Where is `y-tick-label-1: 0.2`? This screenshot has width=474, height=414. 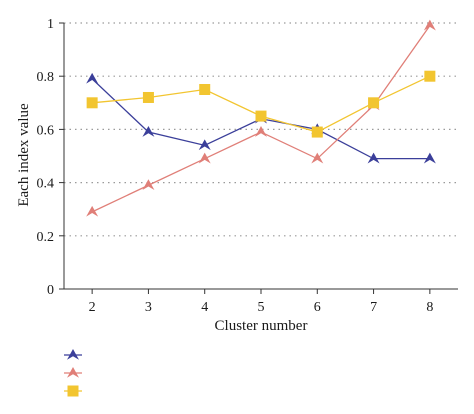 y-tick-label-1: 0.2 is located at coordinates (46, 237).